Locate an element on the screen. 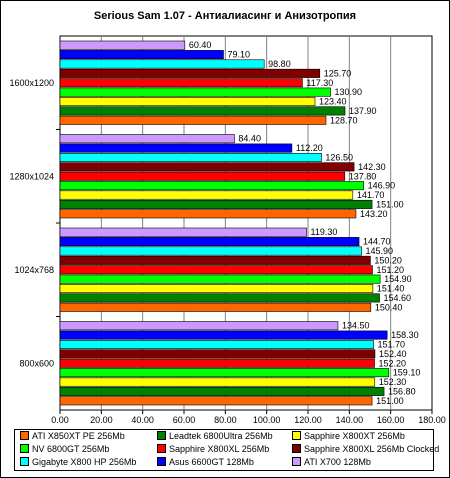  legend-label: ATI X700 128Mb is located at coordinates (337, 462).